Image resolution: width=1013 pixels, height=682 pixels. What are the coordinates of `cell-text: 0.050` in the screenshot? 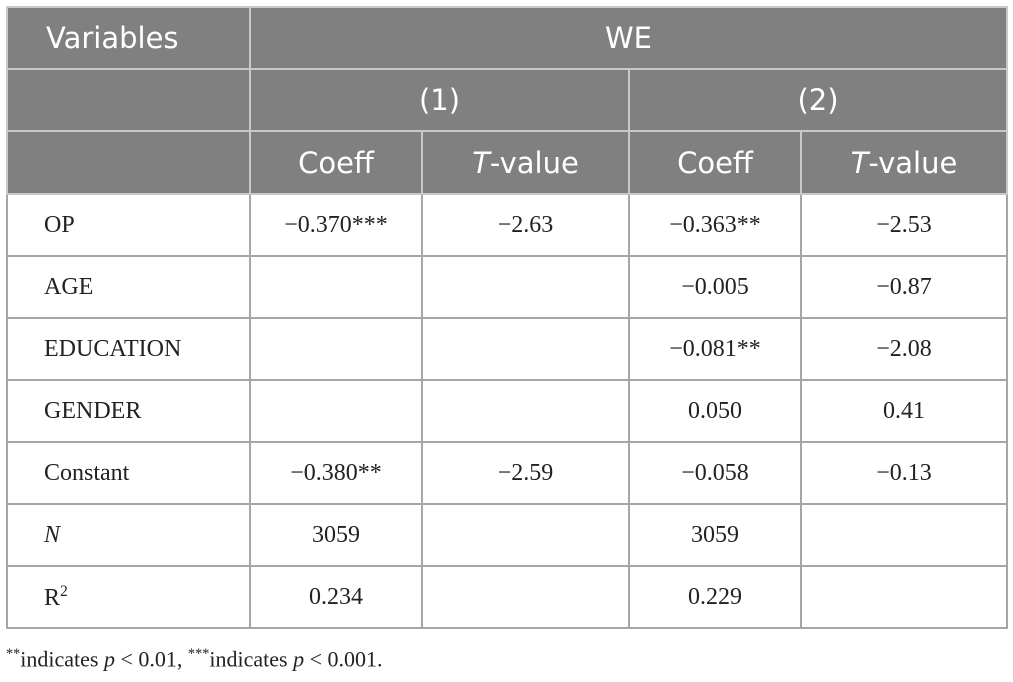 It's located at (715, 410).